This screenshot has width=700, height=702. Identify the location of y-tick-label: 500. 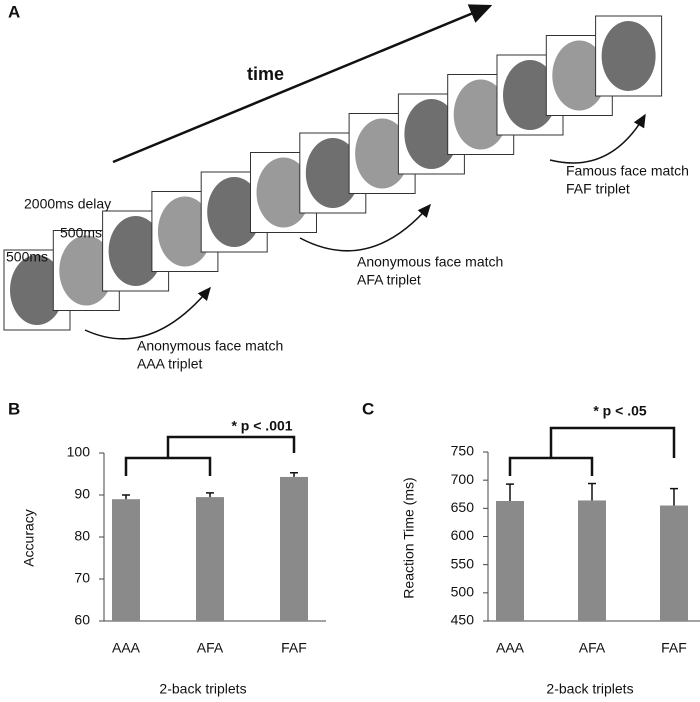
(463, 592).